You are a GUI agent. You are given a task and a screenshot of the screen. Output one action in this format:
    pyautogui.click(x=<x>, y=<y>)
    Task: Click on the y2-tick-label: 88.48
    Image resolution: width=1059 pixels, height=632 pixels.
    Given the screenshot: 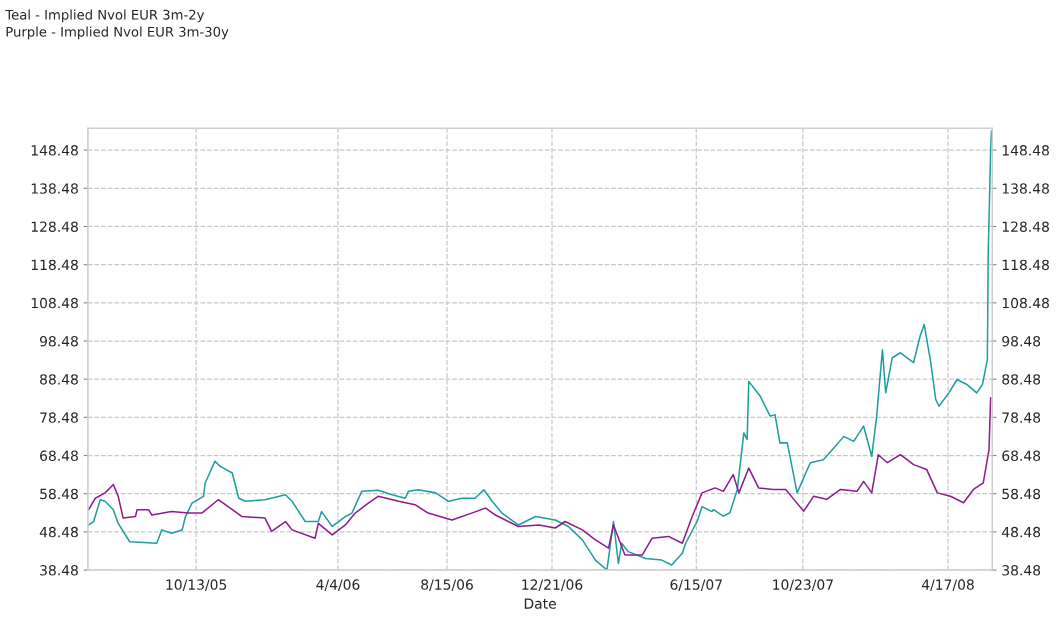 What is the action you would take?
    pyautogui.click(x=1021, y=379)
    